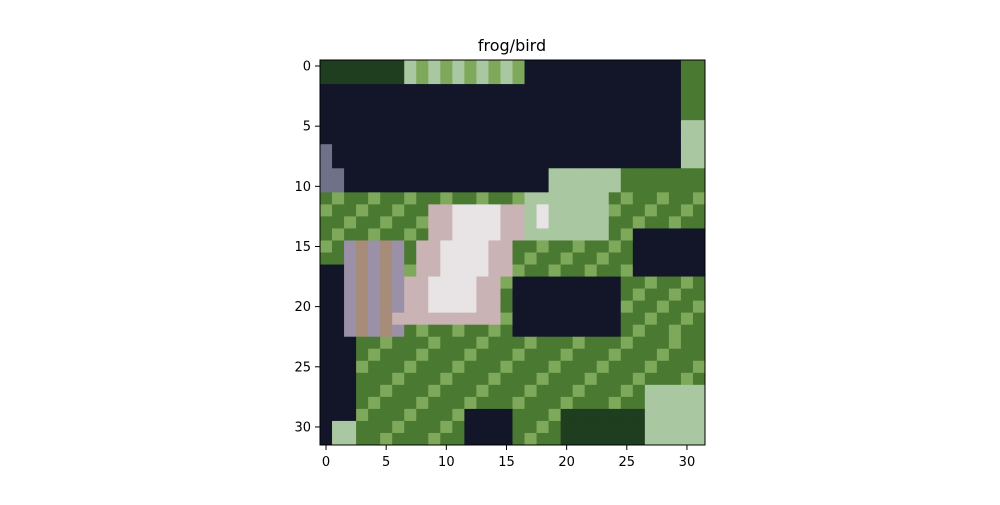 The image size is (1000, 505). What do you see at coordinates (512, 45) in the screenshot?
I see `chart-title: frog/bird` at bounding box center [512, 45].